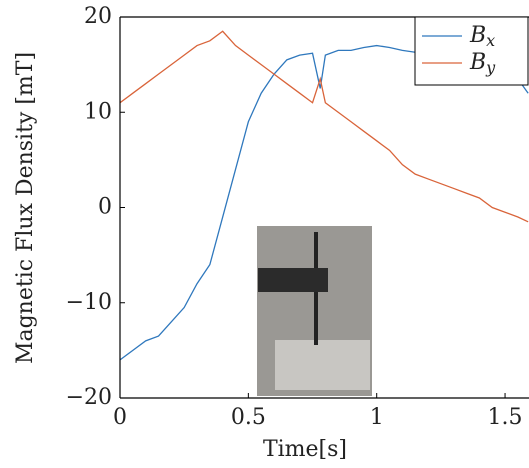 The width and height of the screenshot is (529, 468). I want to click on inset-photo-surface, so click(322, 365).